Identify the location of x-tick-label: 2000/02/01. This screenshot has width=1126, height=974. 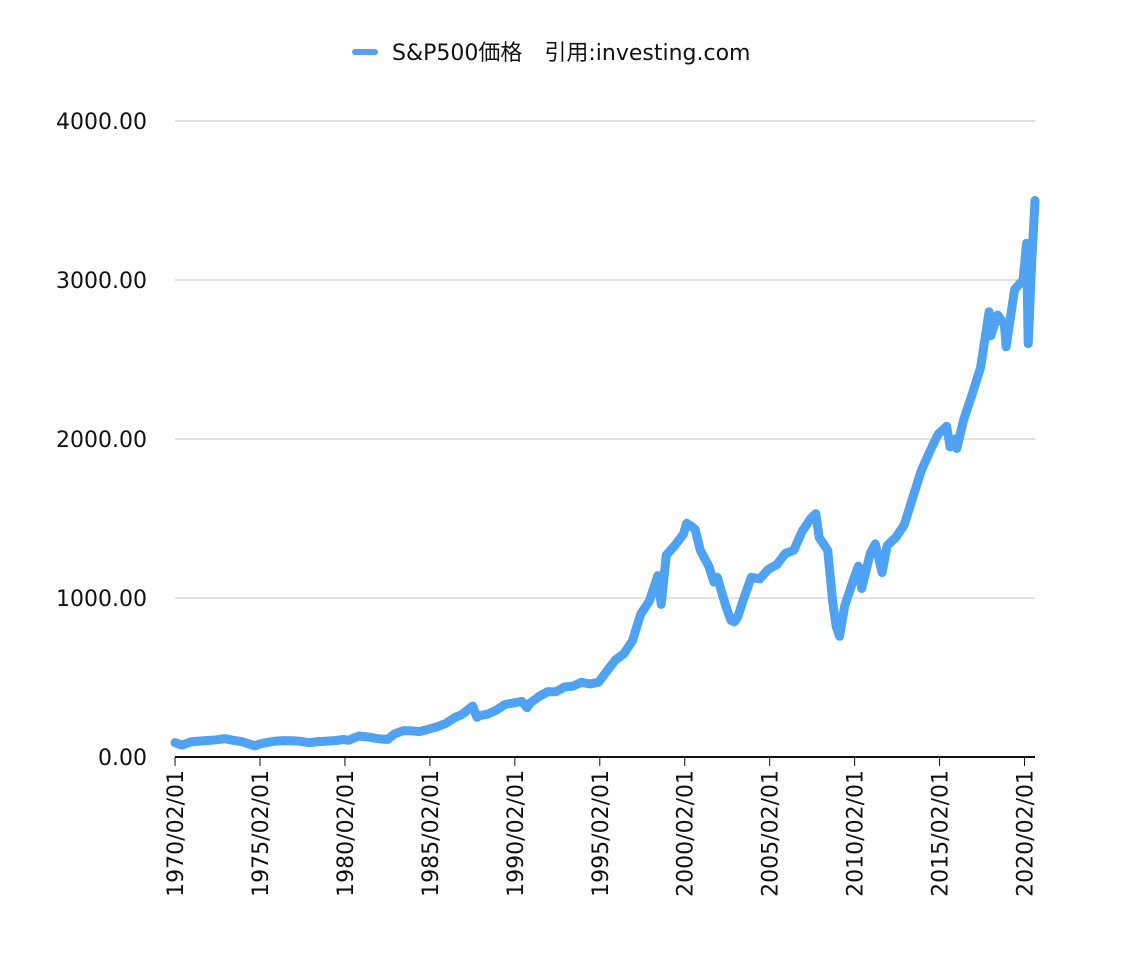
(686, 833).